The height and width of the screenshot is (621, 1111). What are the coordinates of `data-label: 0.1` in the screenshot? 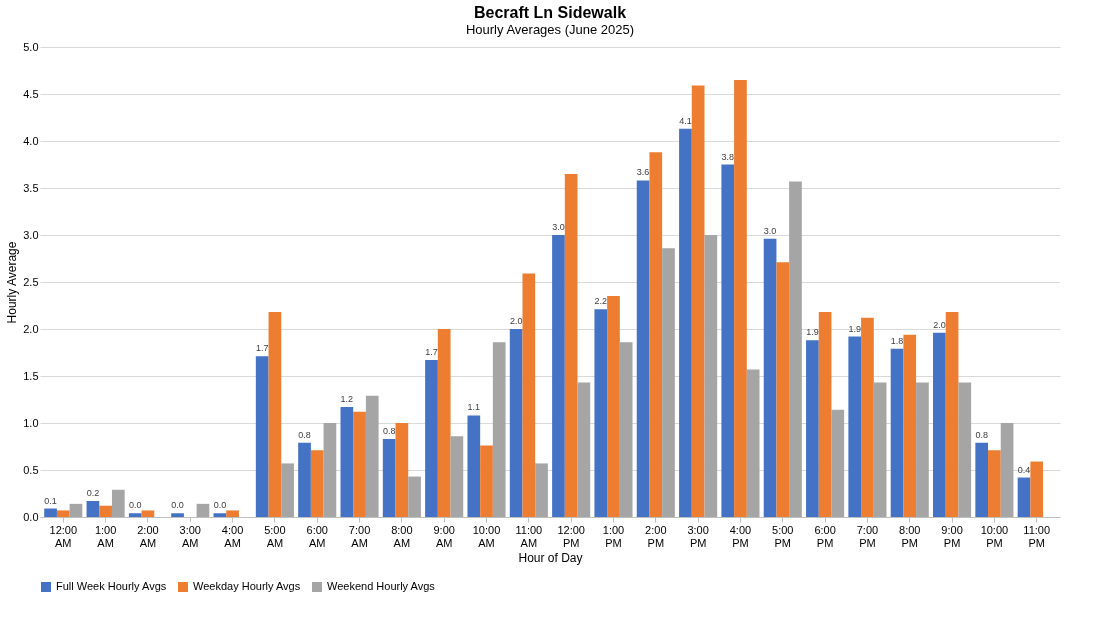 It's located at (50, 500).